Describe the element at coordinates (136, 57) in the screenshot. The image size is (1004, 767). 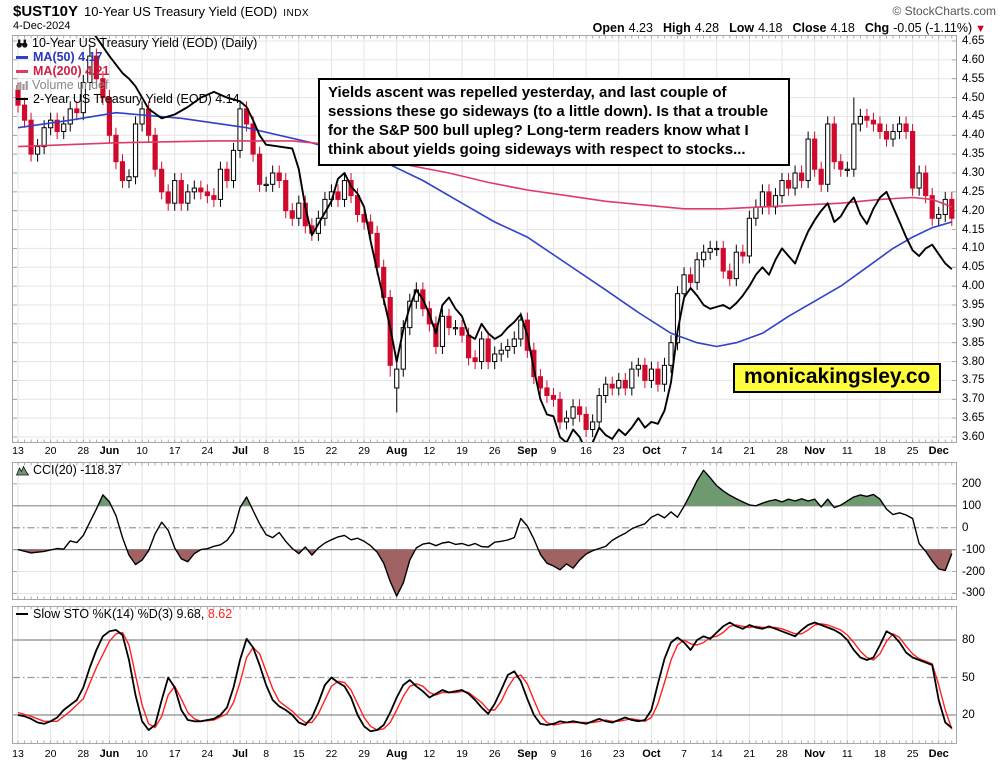
I see `legend-ma50: MA(50) 4.17` at that location.